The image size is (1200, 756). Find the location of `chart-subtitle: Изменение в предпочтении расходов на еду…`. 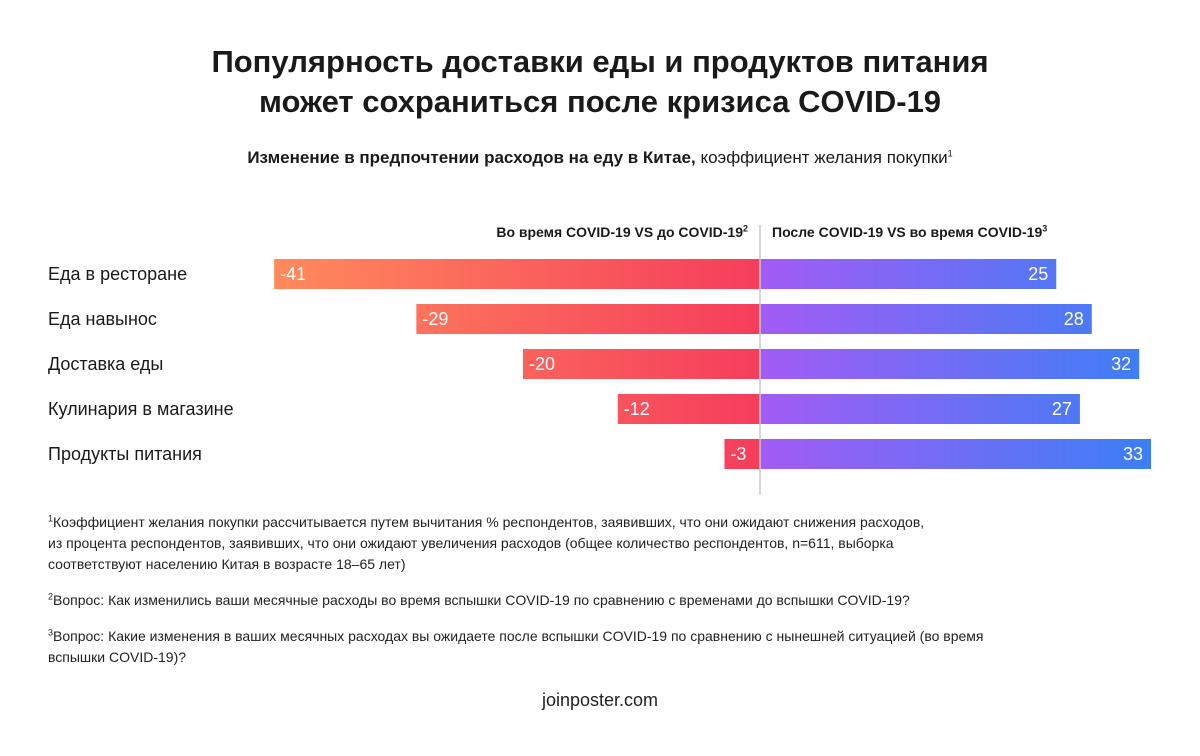

chart-subtitle: Изменение в предпочтении расходов на еду… is located at coordinates (600, 158).